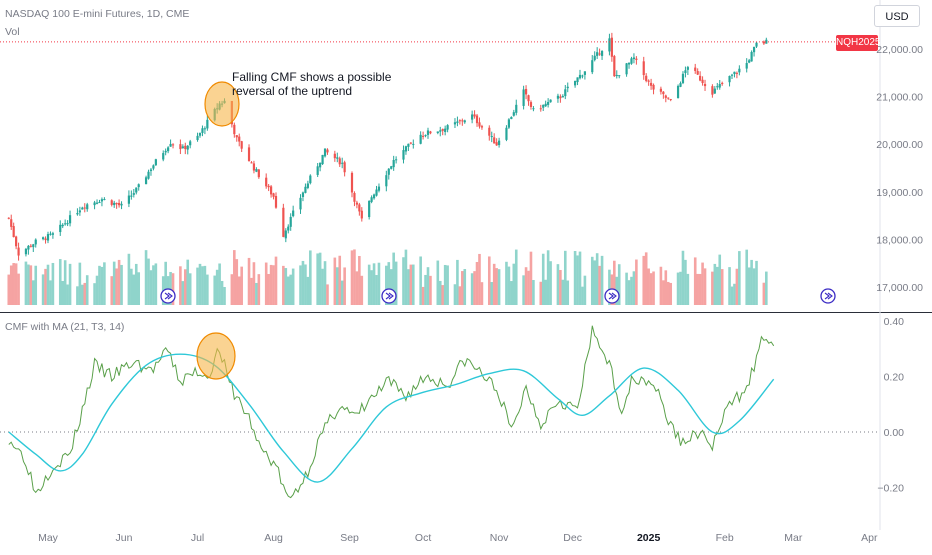  Describe the element at coordinates (97, 14) in the screenshot. I see `symbol-legend: NASDAQ 100 E-mini Futures, 1D, CME` at that location.